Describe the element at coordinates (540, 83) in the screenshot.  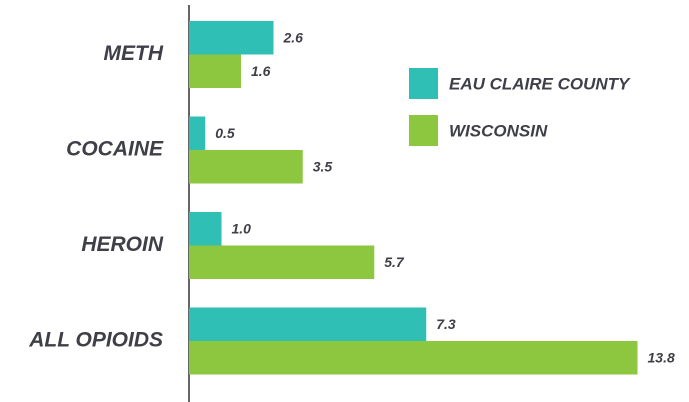
I see `legend-label: EAU CLAIRE COUNTY` at that location.